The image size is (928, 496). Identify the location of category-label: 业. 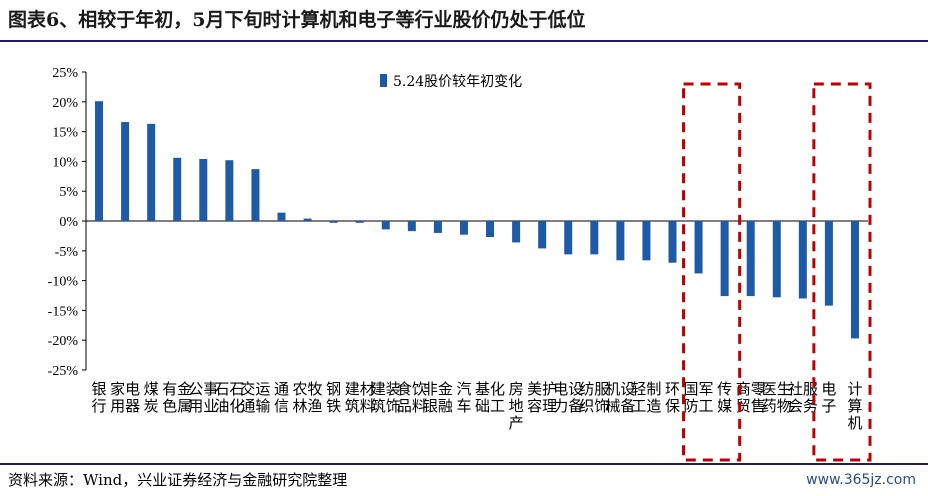
(210, 406).